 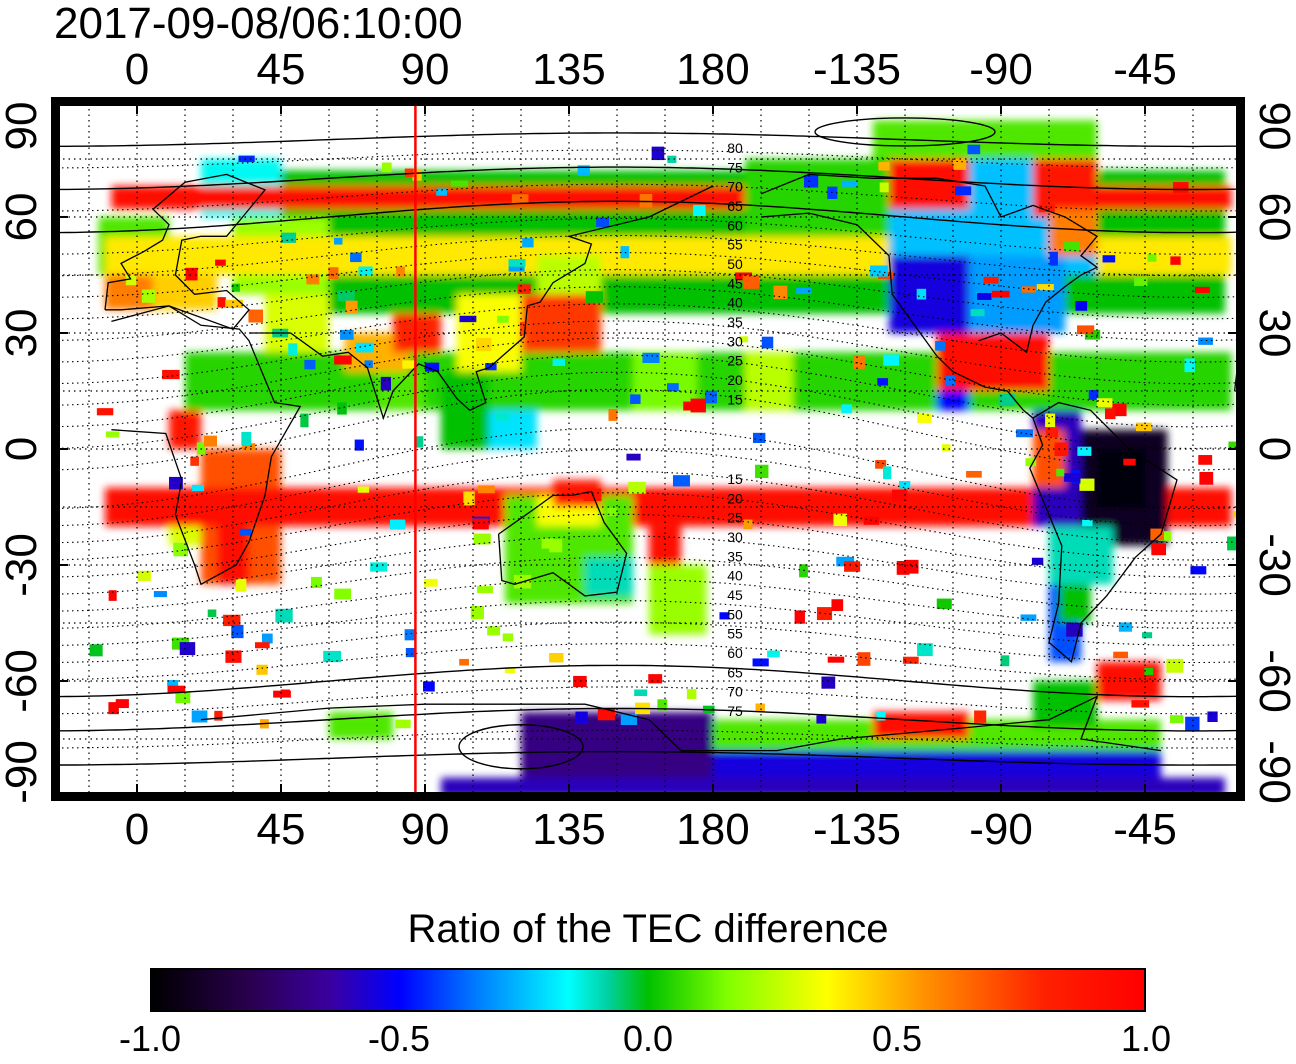 I want to click on left-tick-label: -30, so click(x=23, y=565).